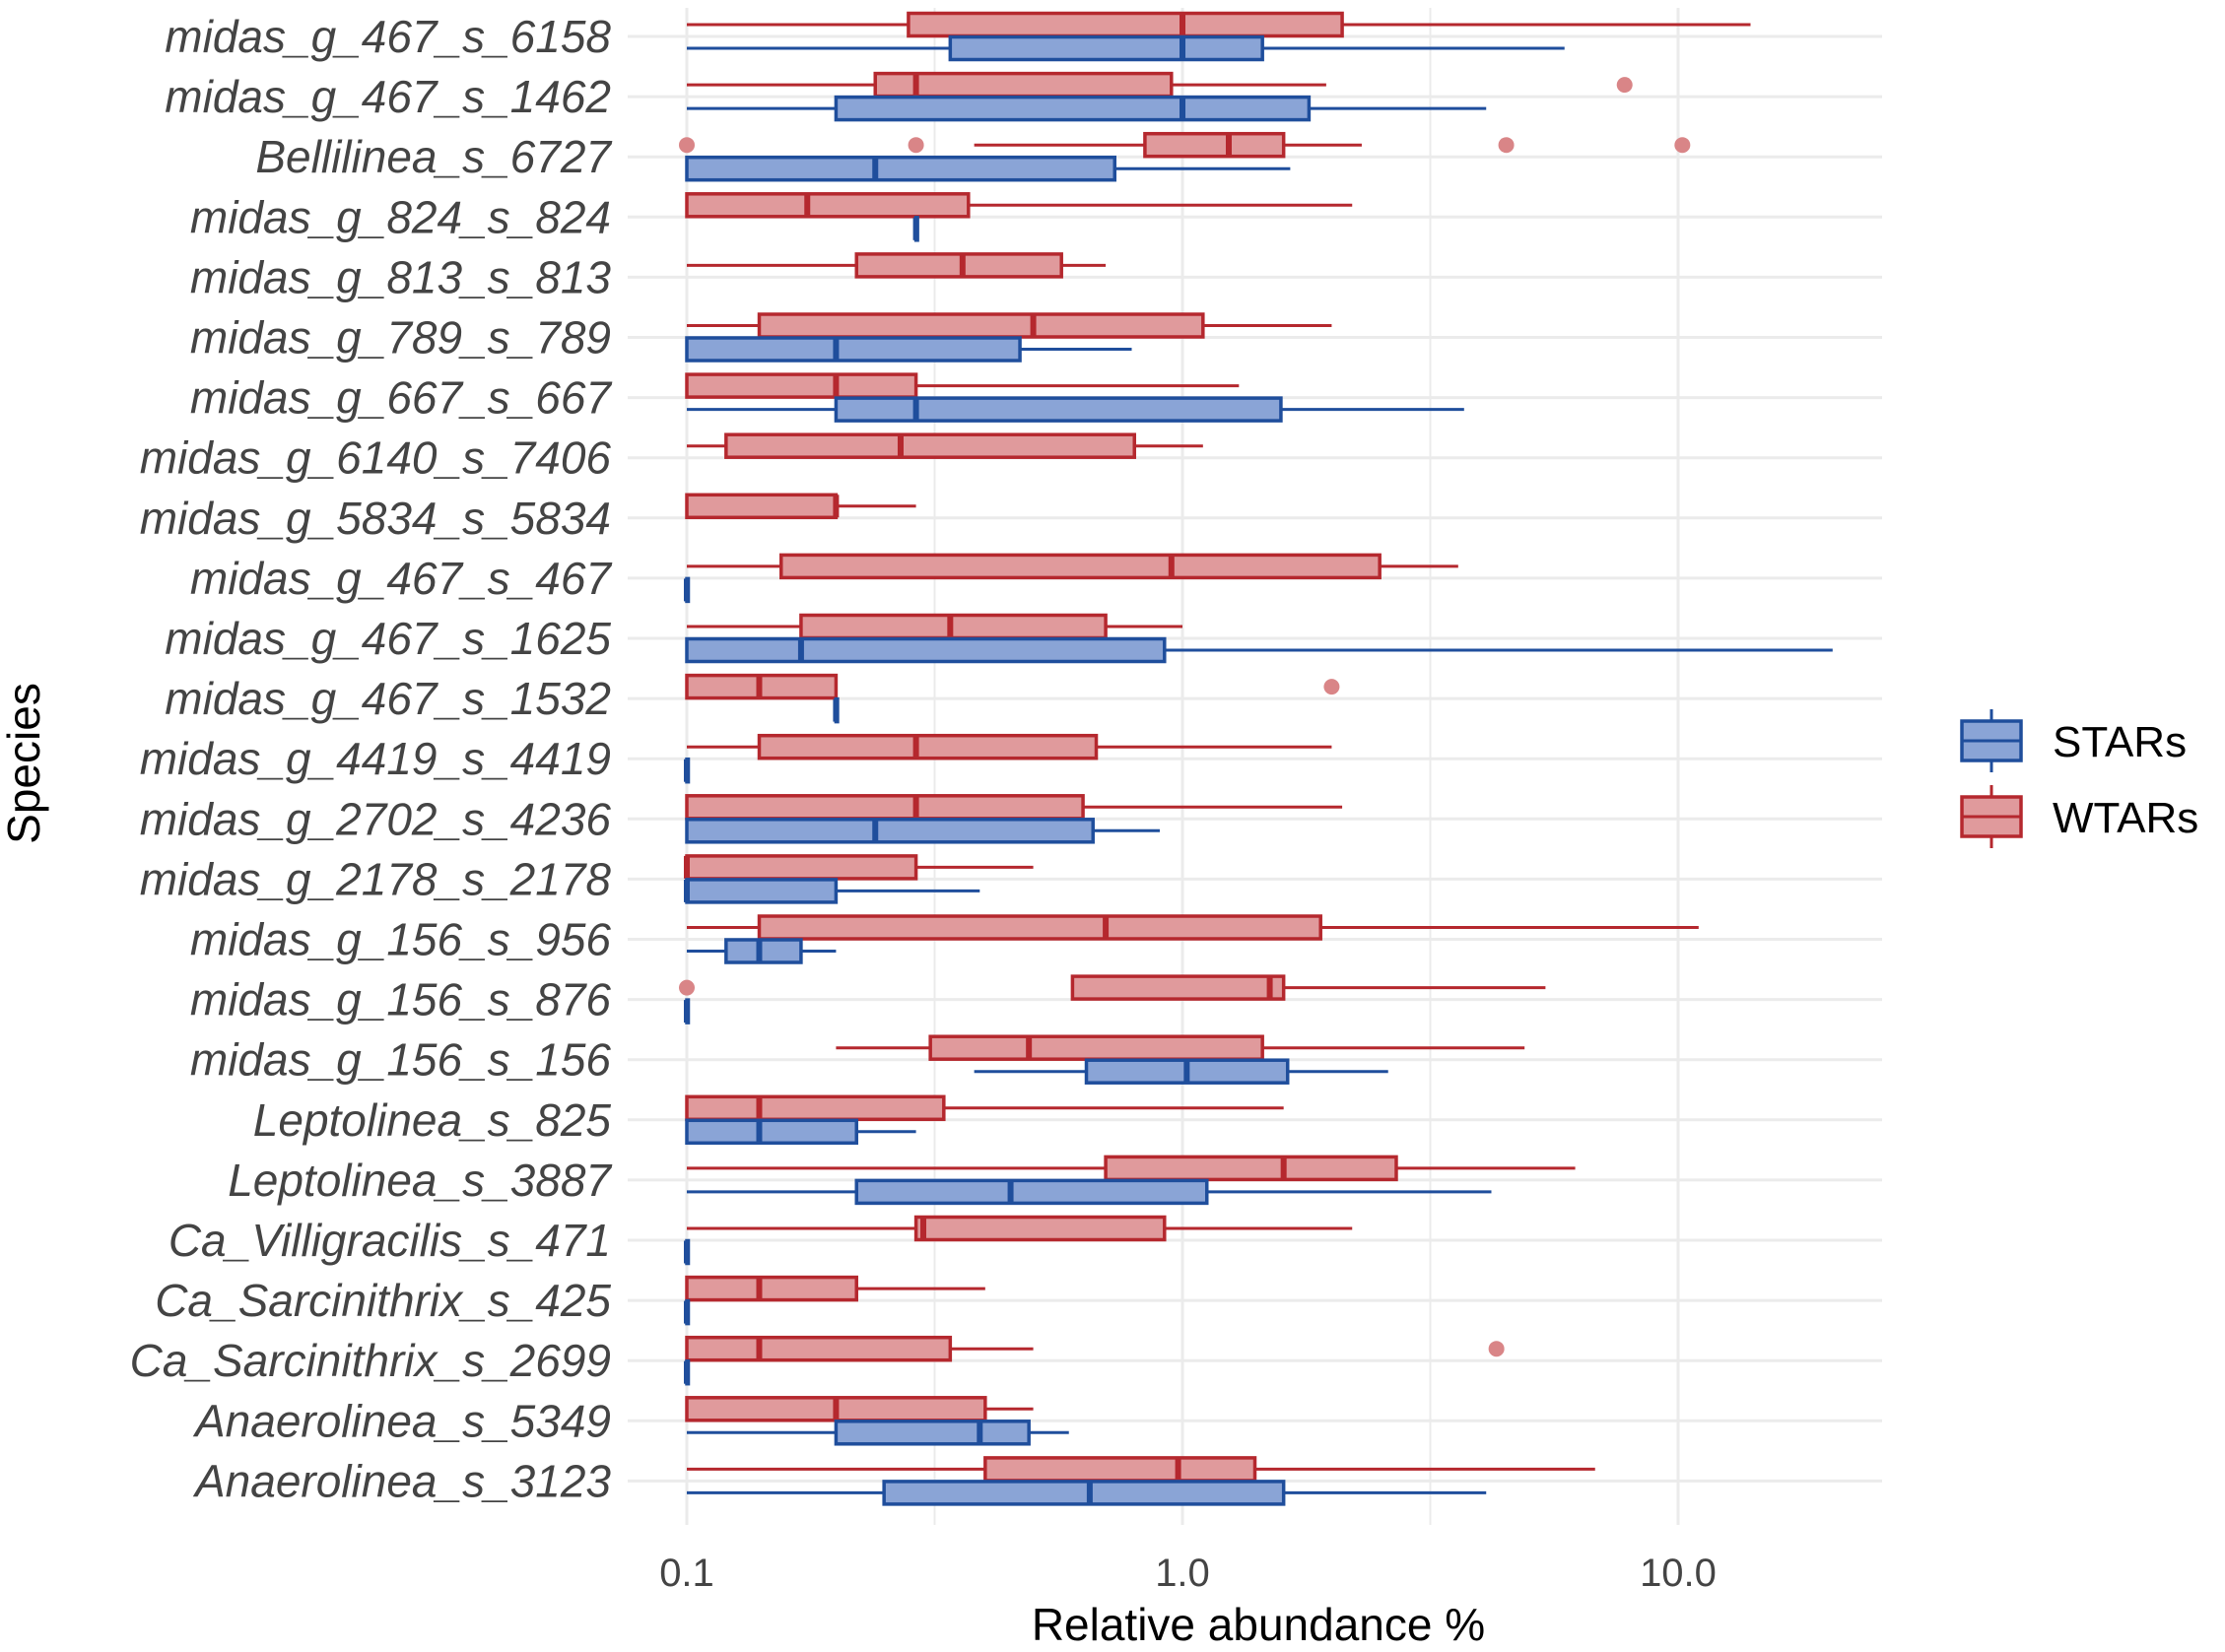 The image size is (2225, 1652). I want to click on species-label: Bellilinea_s_6727, so click(433, 156).